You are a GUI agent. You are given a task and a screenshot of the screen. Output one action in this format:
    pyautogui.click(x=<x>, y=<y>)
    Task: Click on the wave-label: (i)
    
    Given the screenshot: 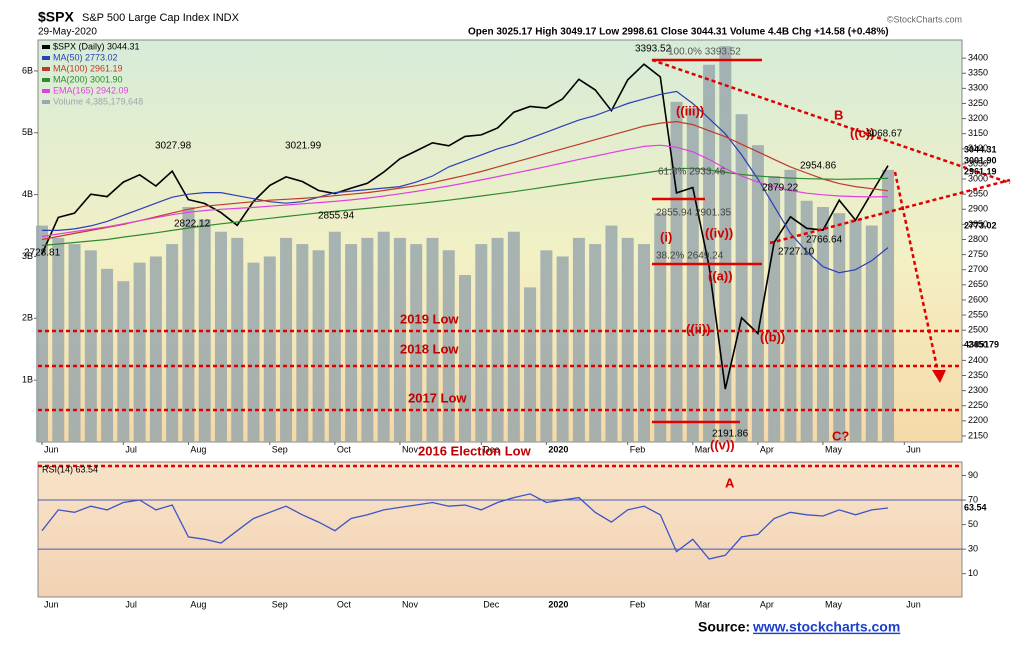 What is the action you would take?
    pyautogui.click(x=666, y=236)
    